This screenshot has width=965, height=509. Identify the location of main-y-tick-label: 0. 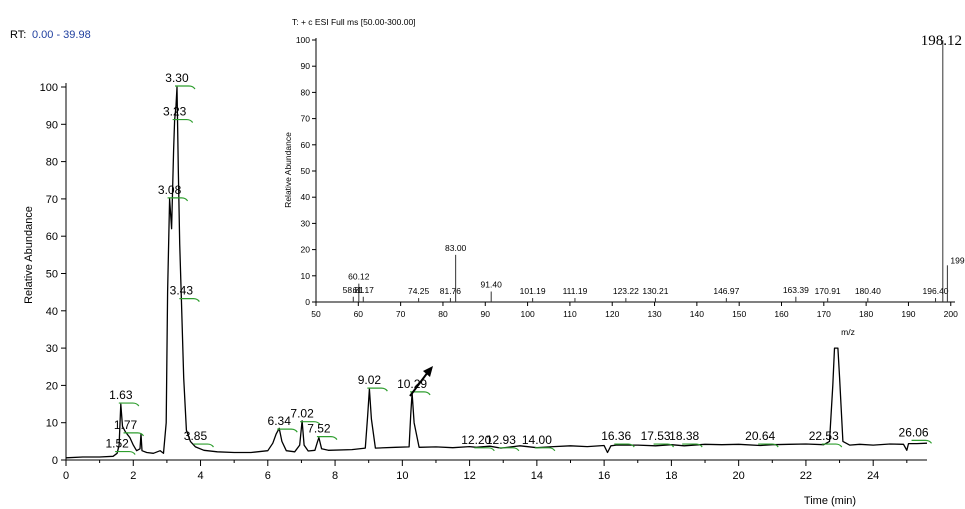
(55, 461).